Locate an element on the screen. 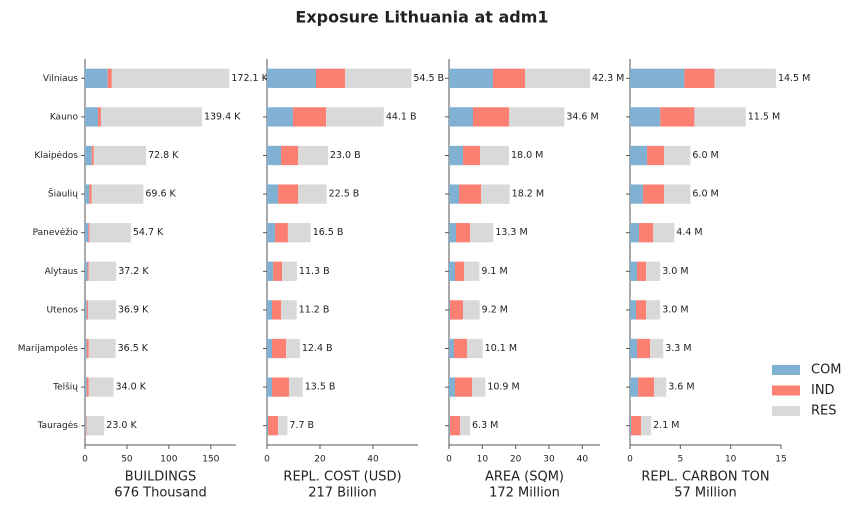 The height and width of the screenshot is (510, 859). total-label: 23.0 K is located at coordinates (121, 425).